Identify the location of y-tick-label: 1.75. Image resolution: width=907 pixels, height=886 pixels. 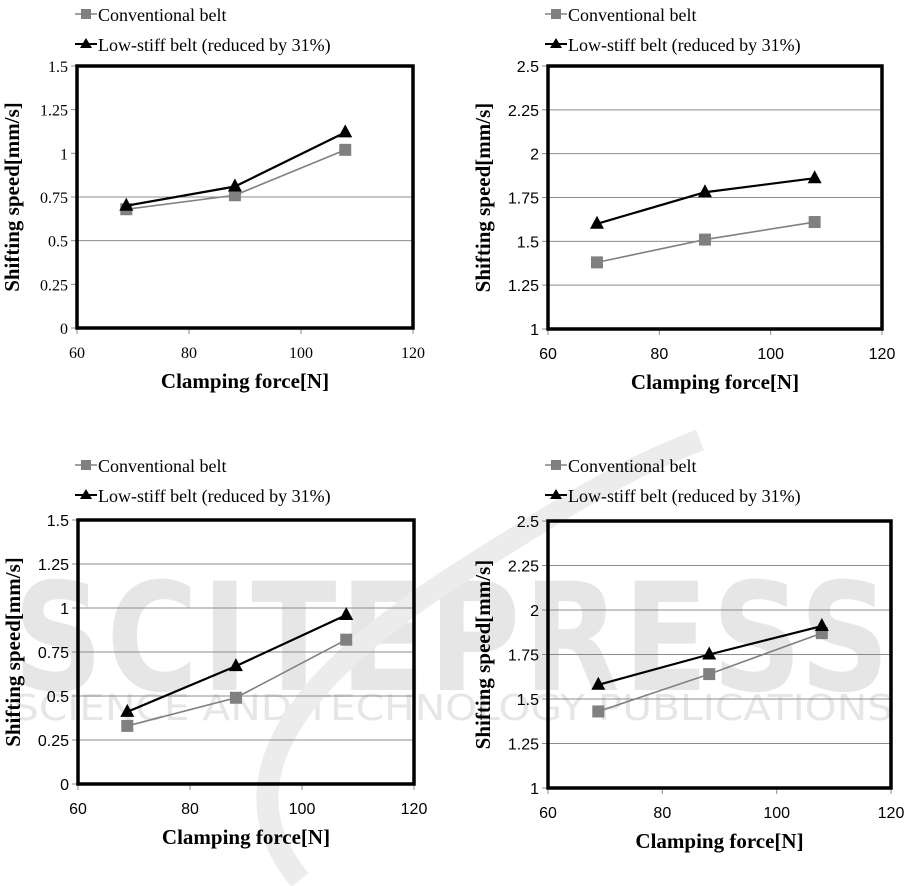
(523, 656).